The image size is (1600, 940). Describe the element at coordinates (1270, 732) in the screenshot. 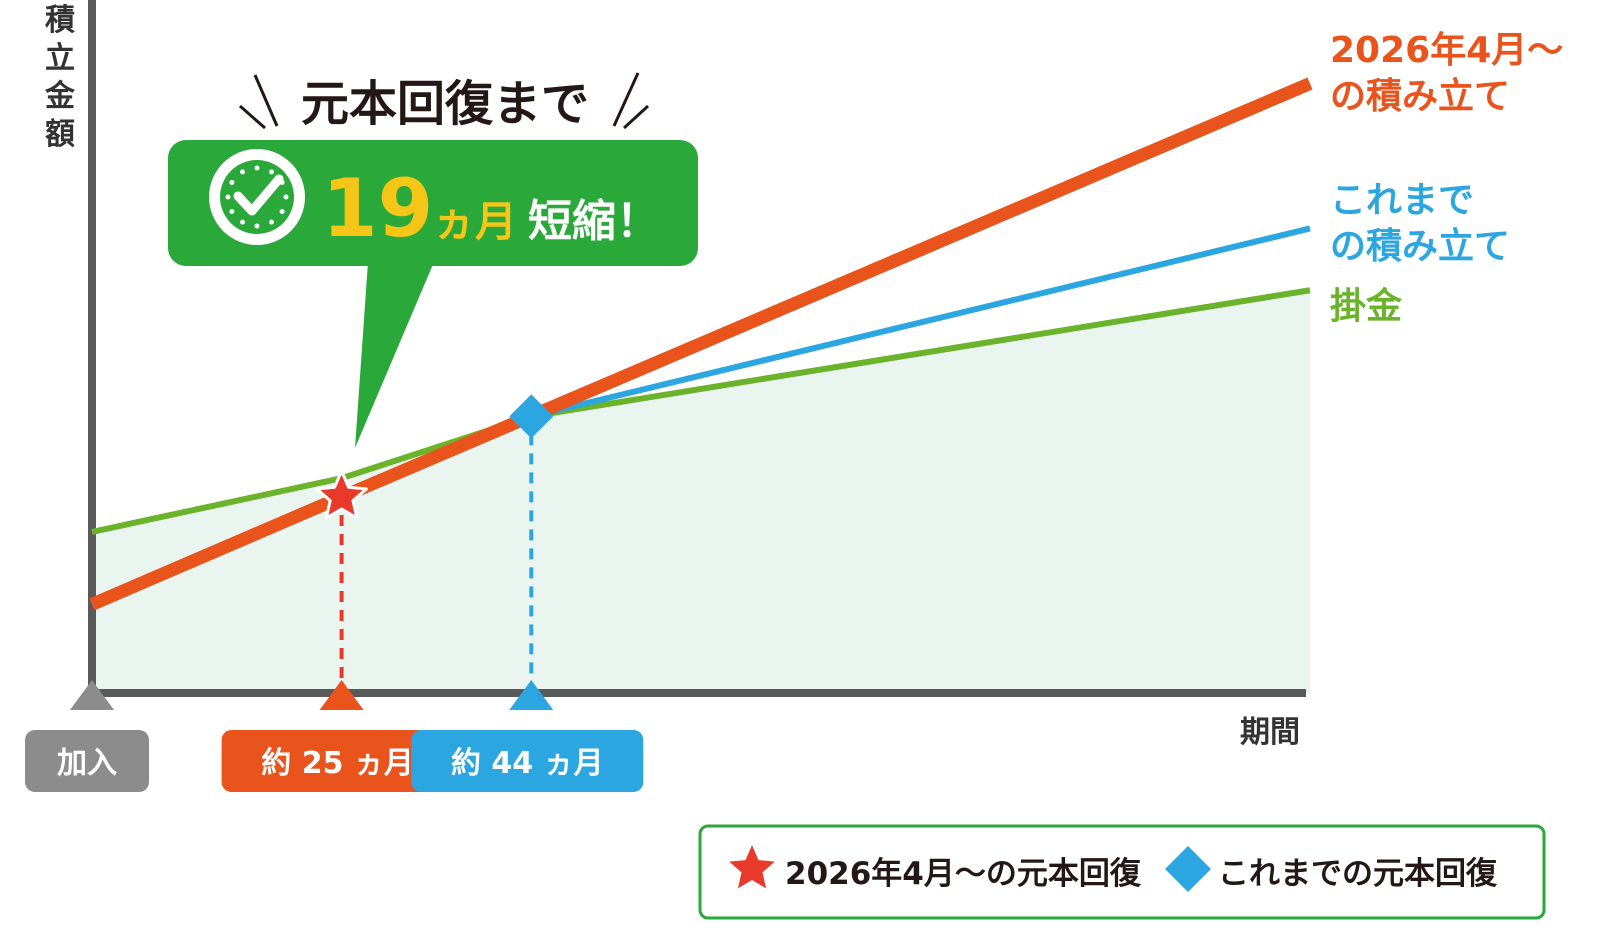

I see `x-axis-label: 期間` at that location.